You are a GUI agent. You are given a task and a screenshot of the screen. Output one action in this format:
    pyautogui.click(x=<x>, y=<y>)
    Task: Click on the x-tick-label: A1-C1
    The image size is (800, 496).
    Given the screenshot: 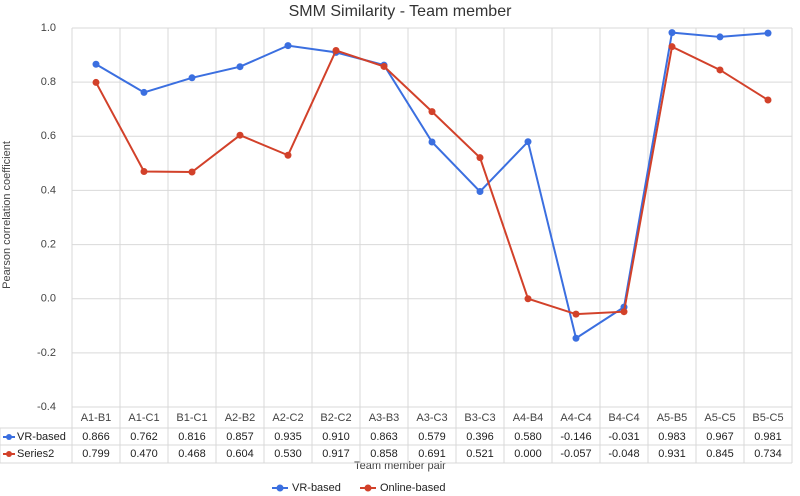 What is the action you would take?
    pyautogui.click(x=143, y=418)
    